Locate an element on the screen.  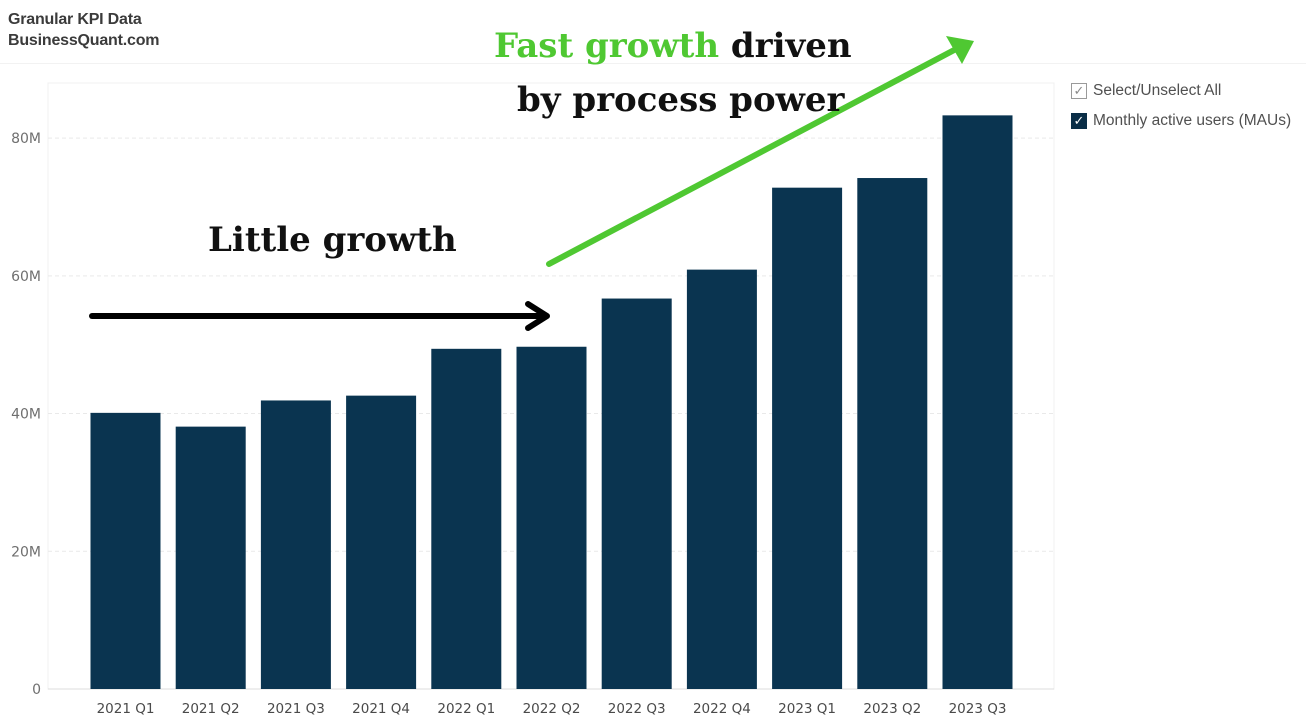
header-divider is located at coordinates (653, 63).